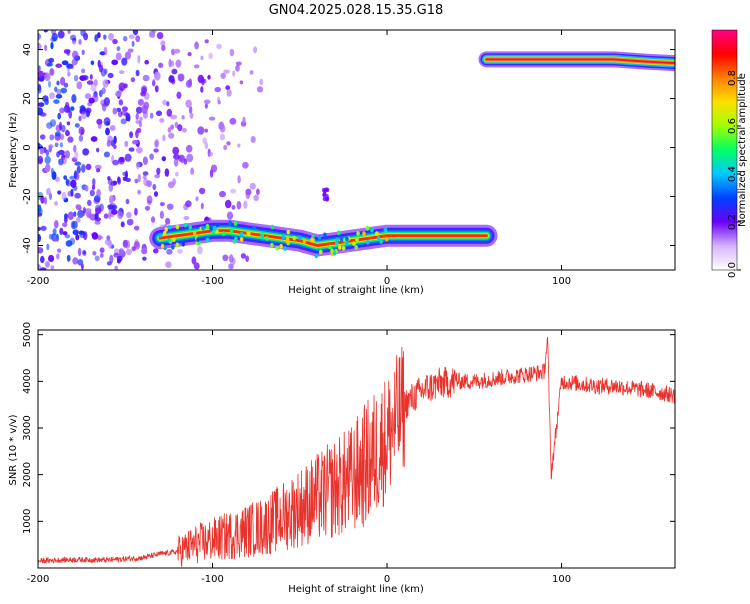 The width and height of the screenshot is (750, 604). I want to click on y-tick-label: 3000, so click(27, 427).